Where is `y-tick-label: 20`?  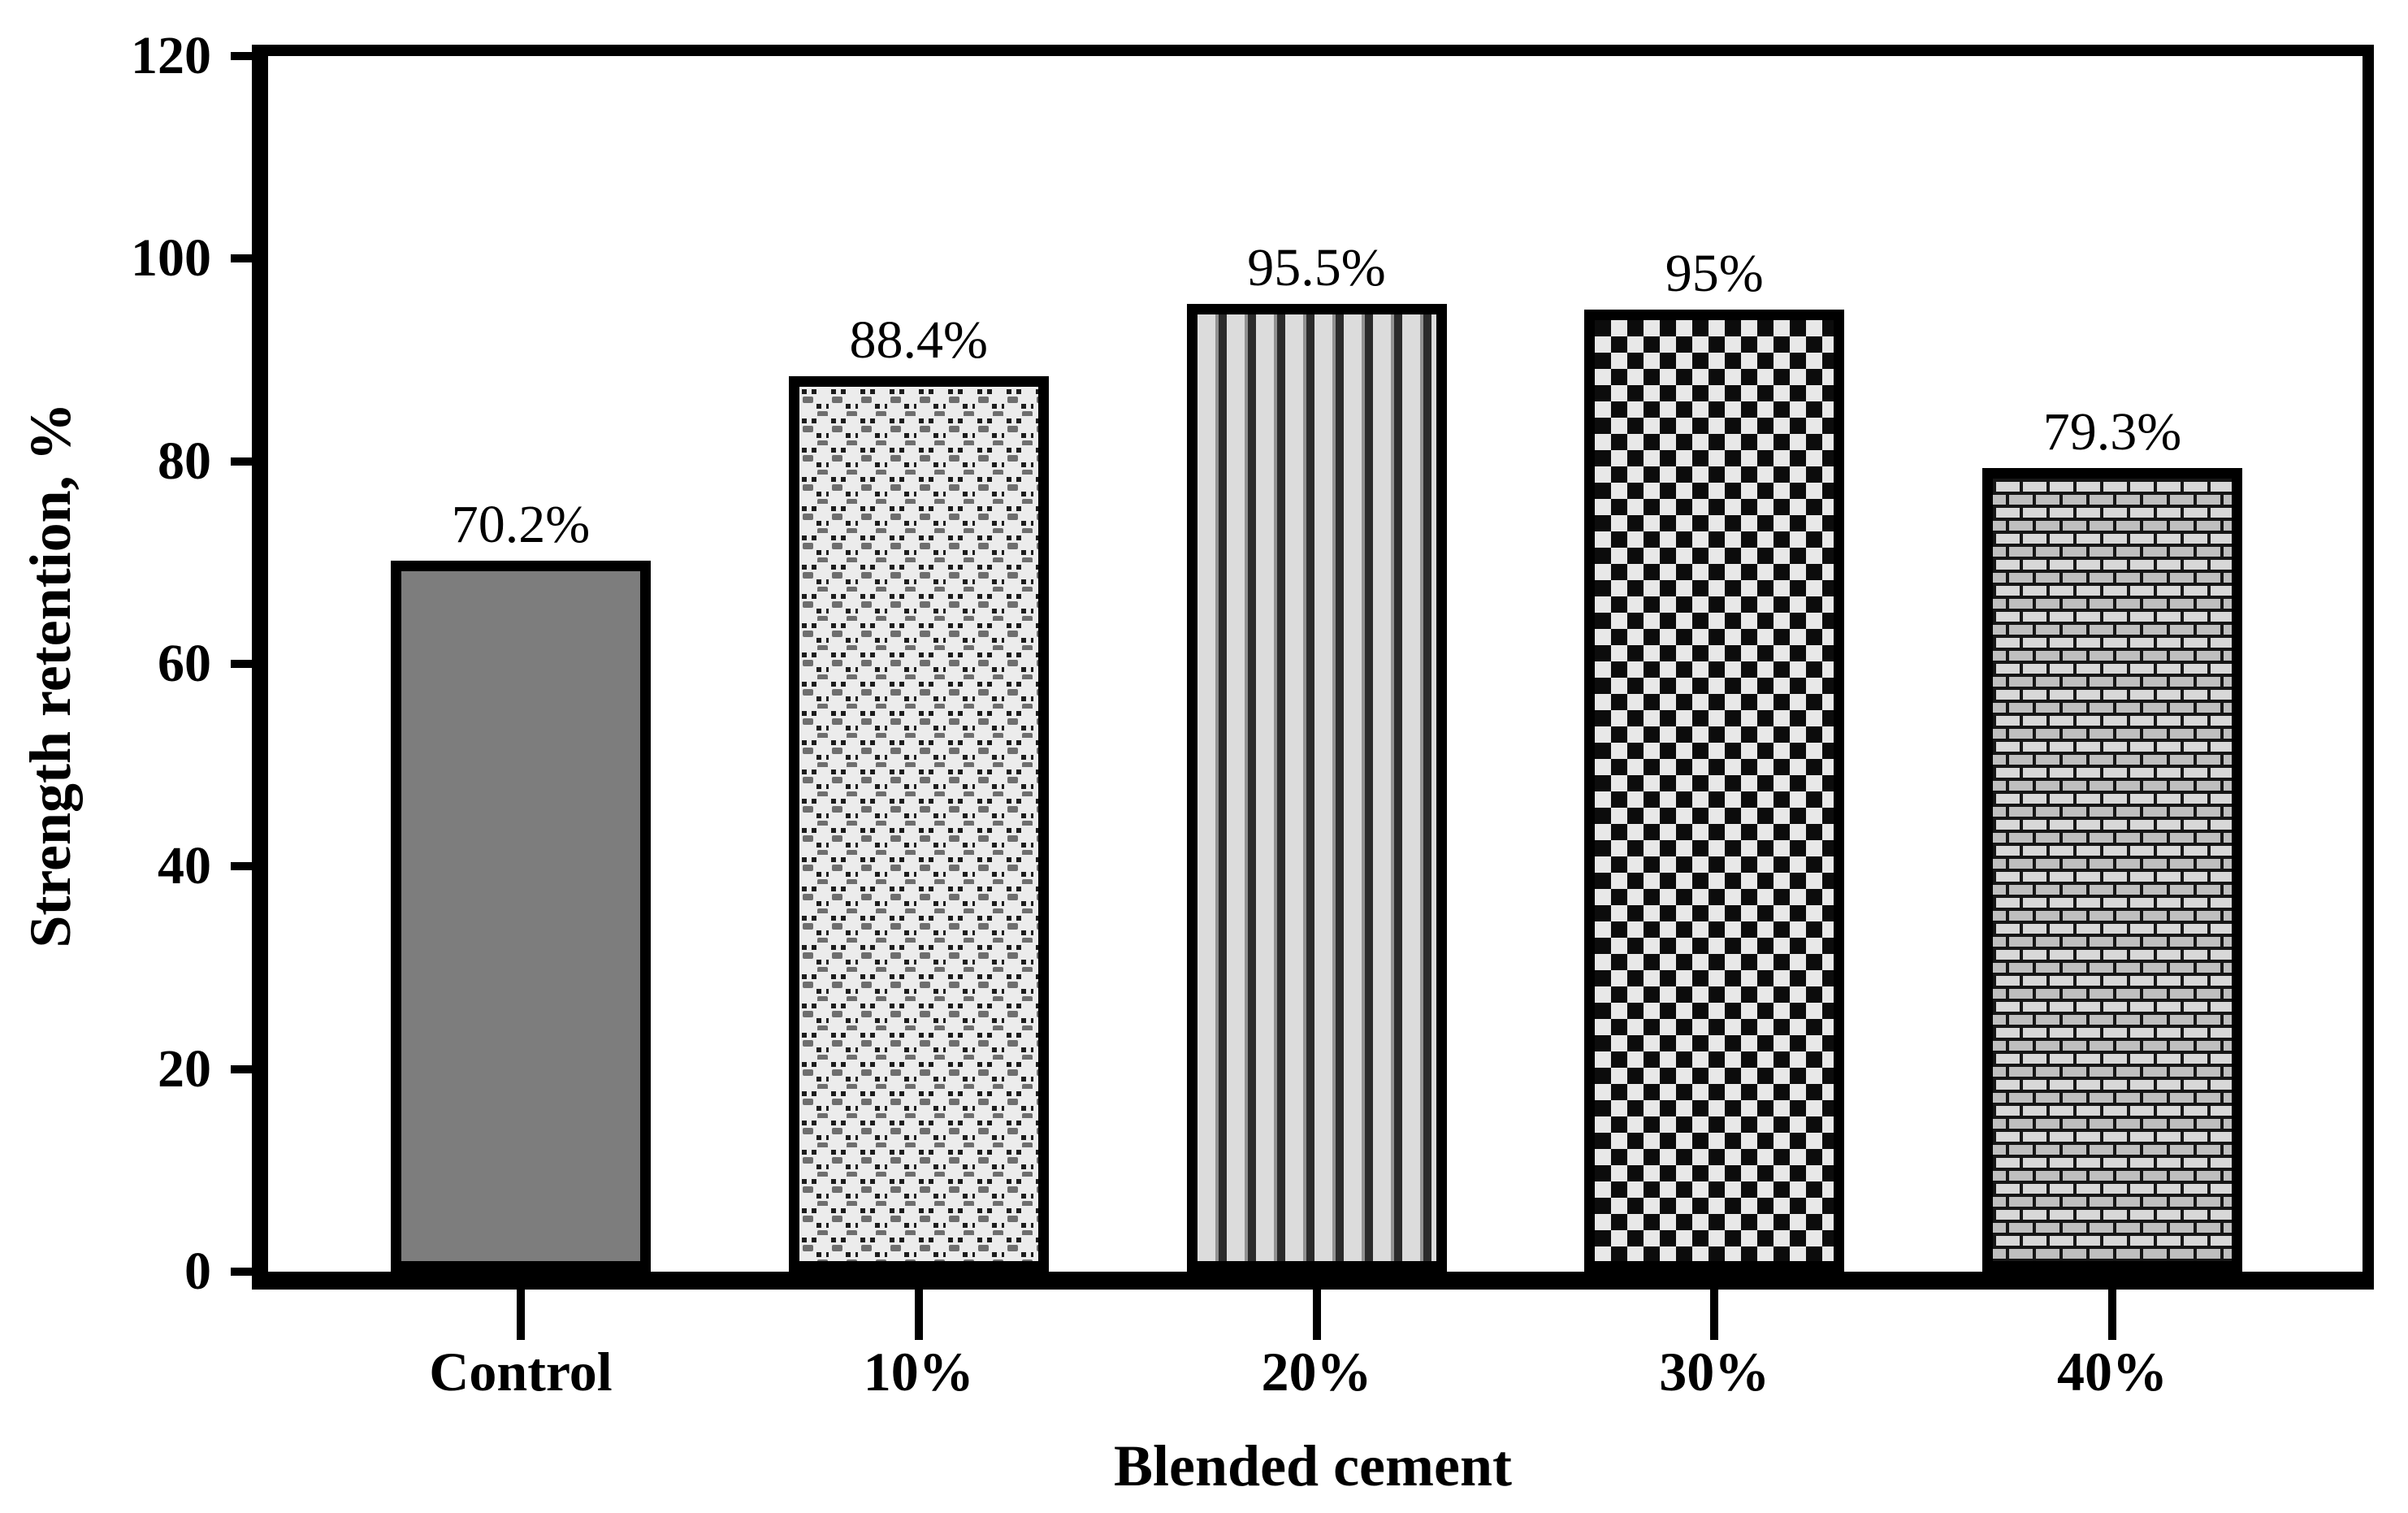 y-tick-label: 20 is located at coordinates (184, 1068).